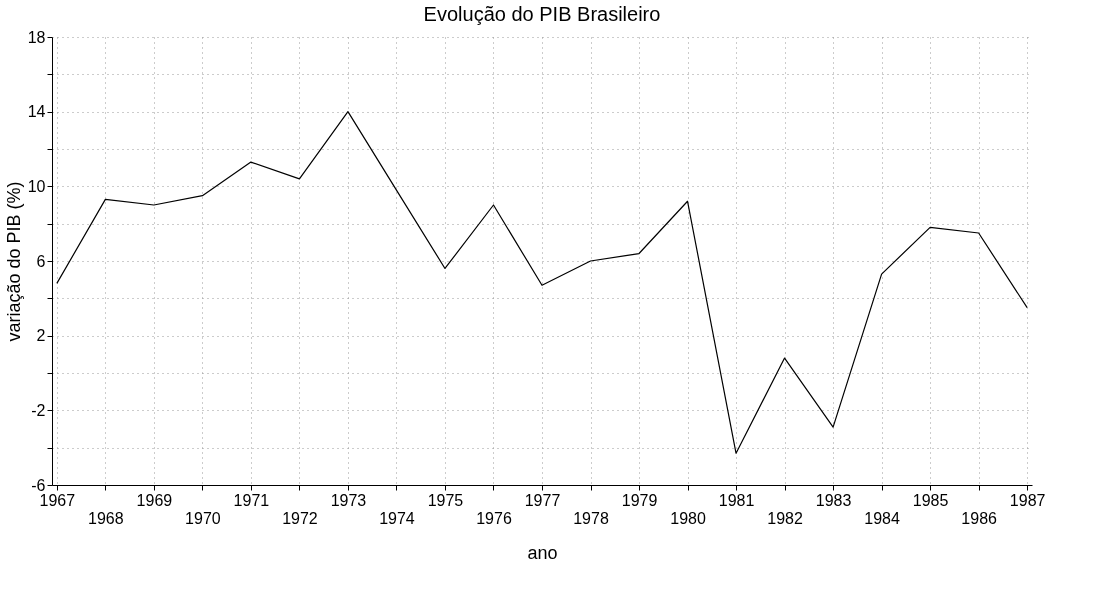  What do you see at coordinates (38, 485) in the screenshot?
I see `y-tick-label: -6` at bounding box center [38, 485].